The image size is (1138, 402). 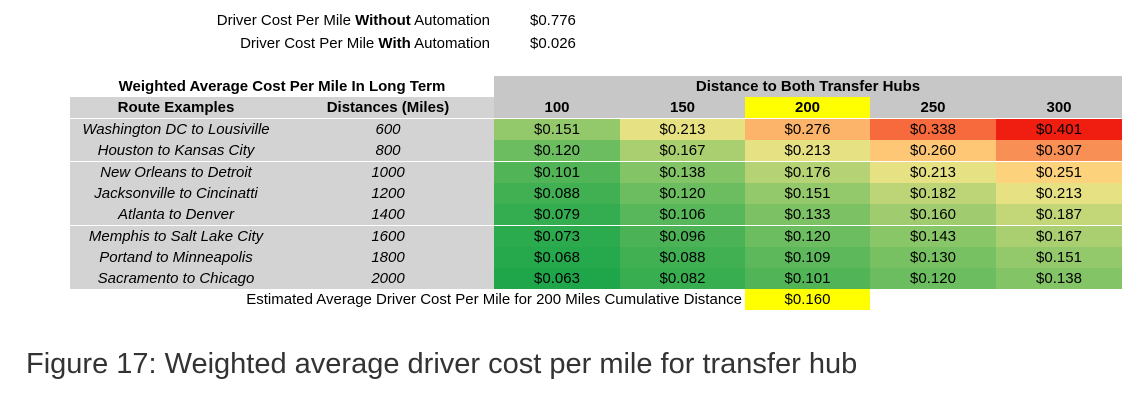 What do you see at coordinates (388, 257) in the screenshot?
I see `route-distance: 1800` at bounding box center [388, 257].